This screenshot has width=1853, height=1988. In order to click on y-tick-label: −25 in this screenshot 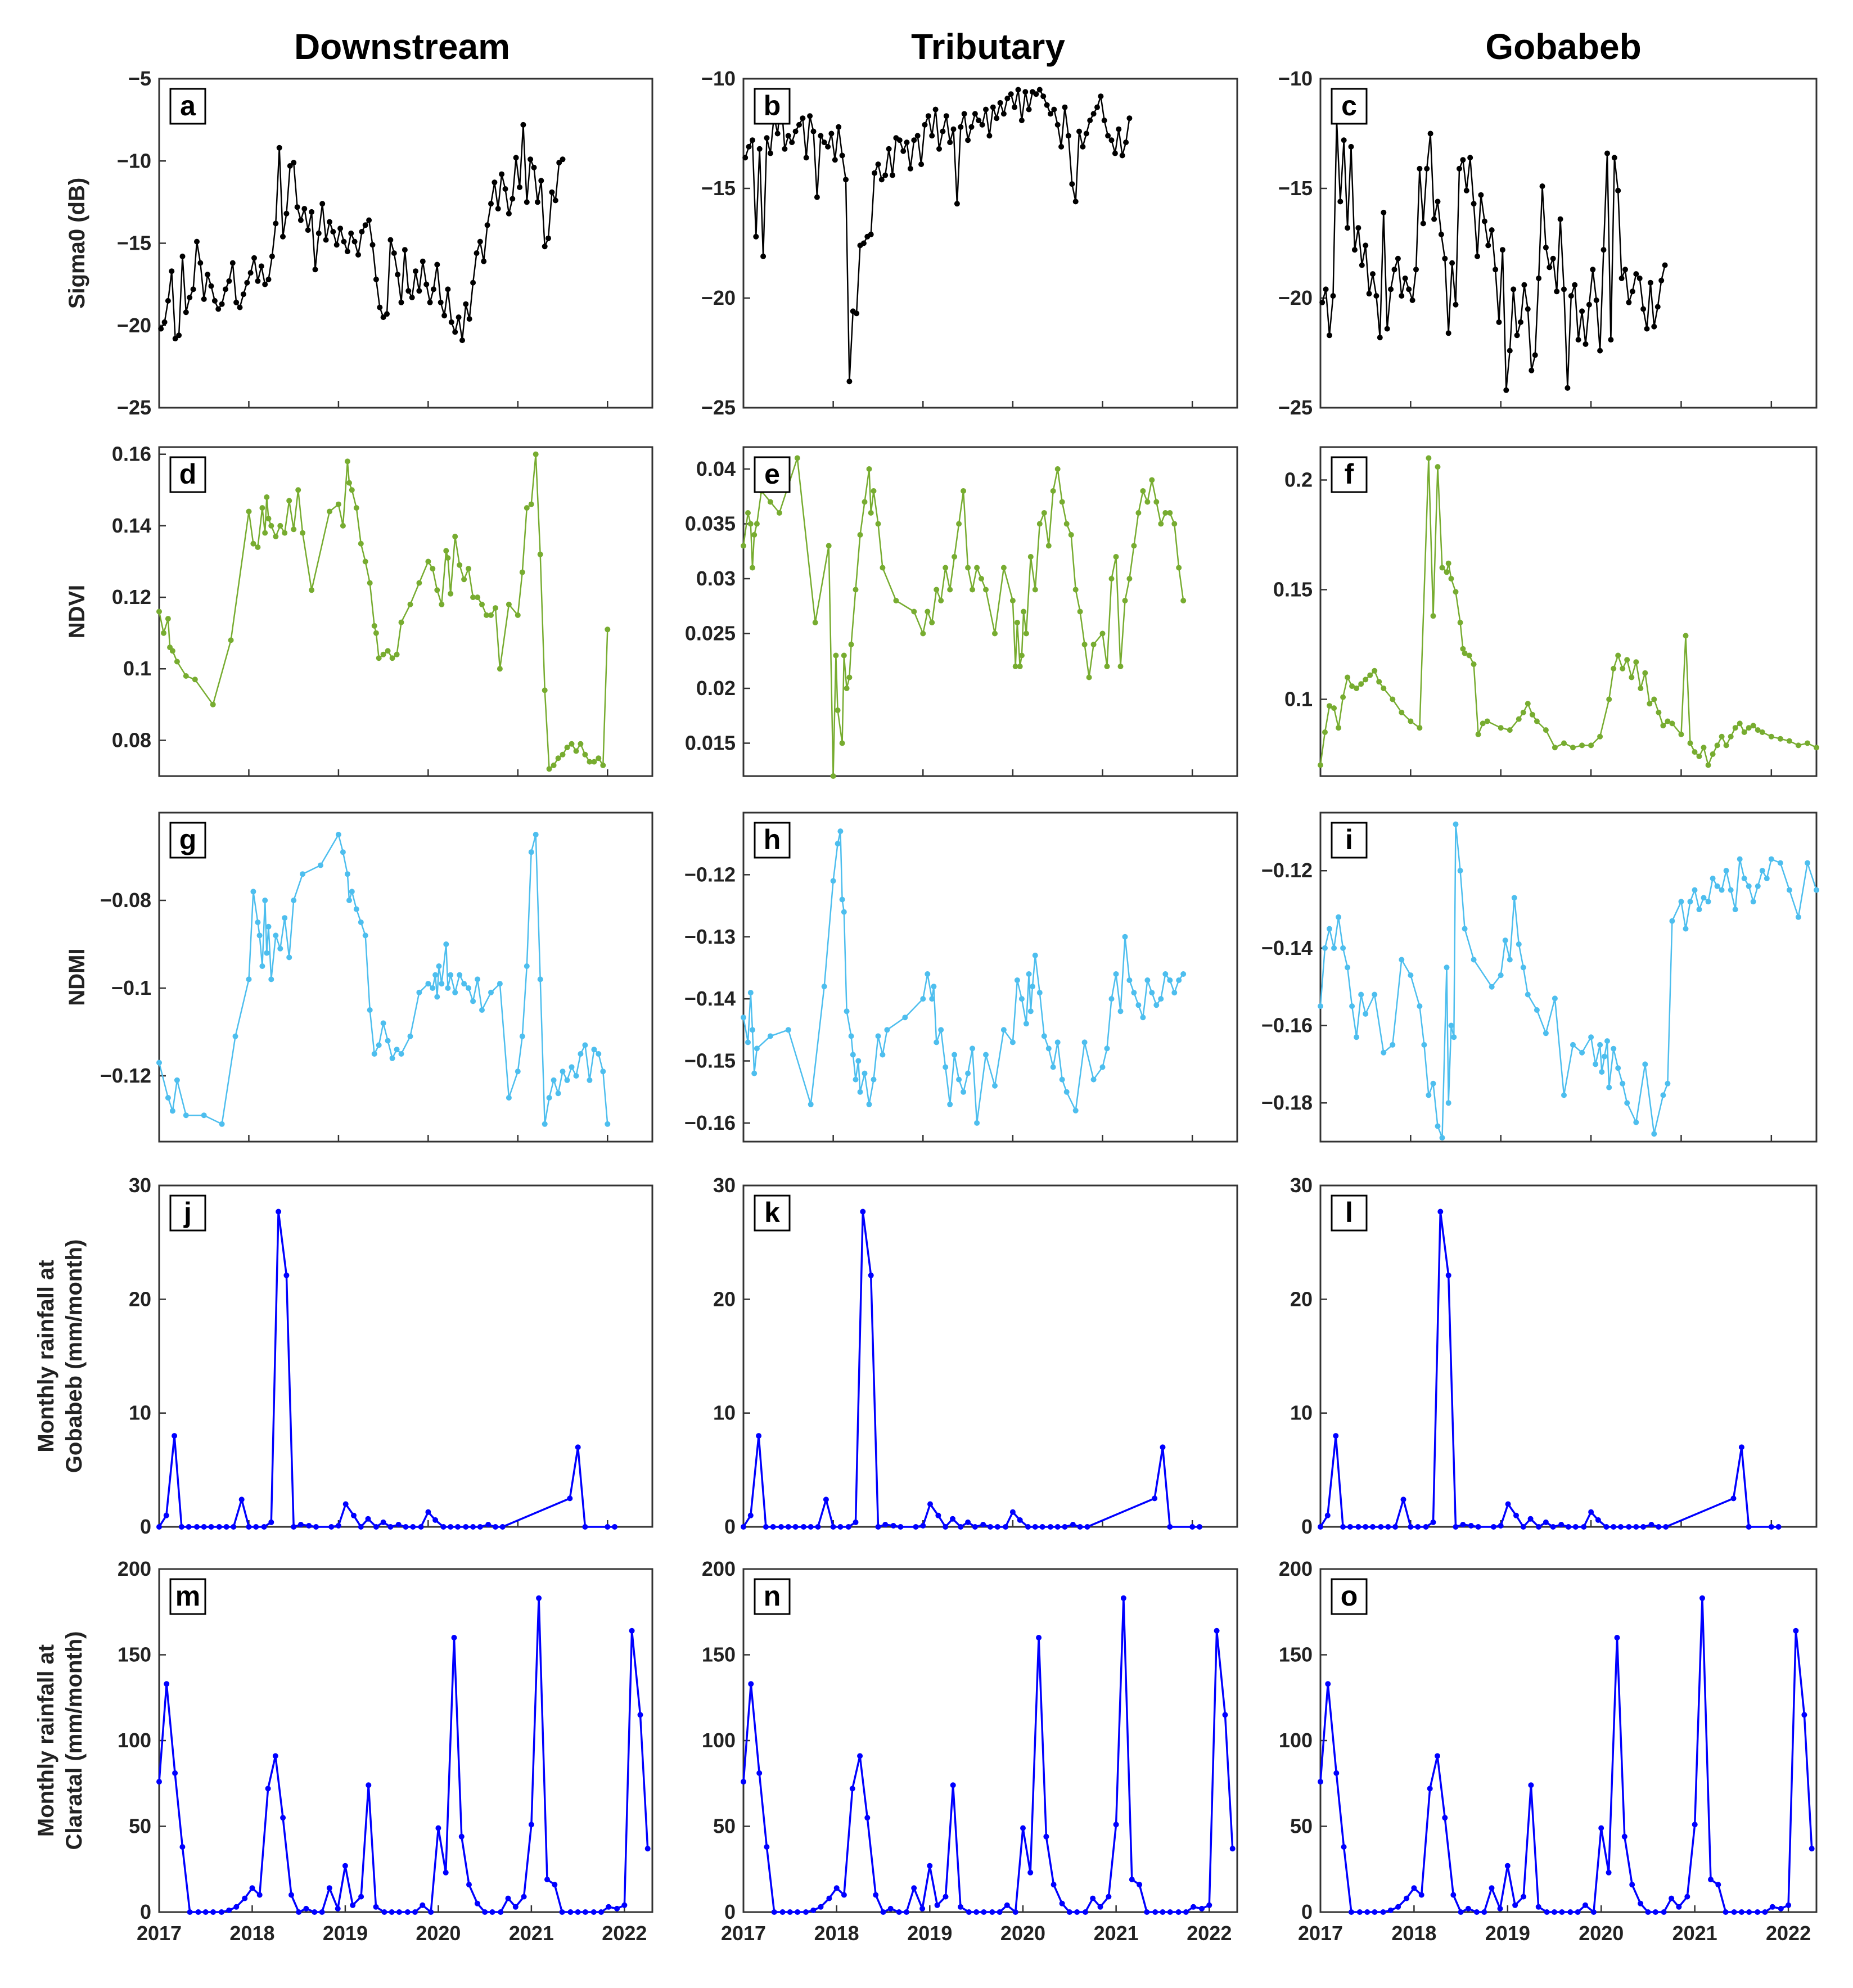, I will do `click(718, 407)`.